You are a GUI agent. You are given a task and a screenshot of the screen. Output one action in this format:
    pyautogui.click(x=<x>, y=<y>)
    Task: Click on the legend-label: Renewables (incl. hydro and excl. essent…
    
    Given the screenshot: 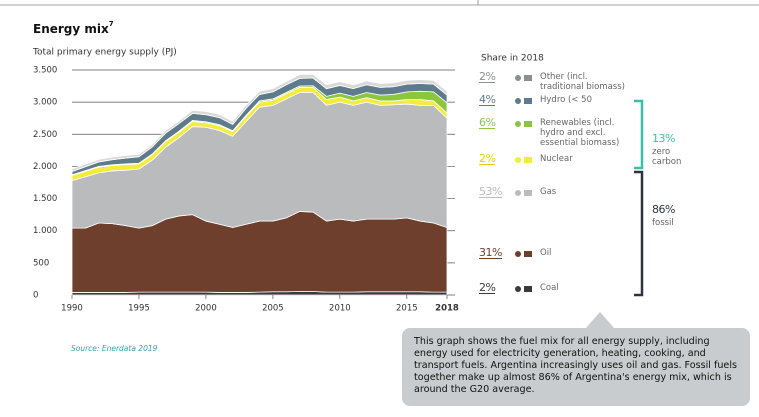 What is the action you would take?
    pyautogui.click(x=580, y=133)
    